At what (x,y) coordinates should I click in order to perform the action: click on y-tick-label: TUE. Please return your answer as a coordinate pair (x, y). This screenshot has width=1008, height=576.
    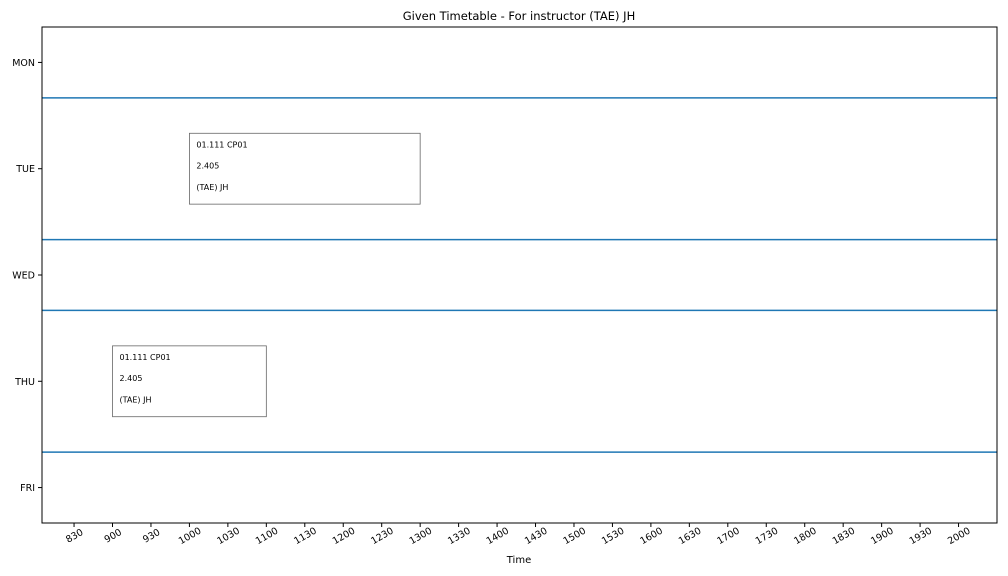
    Looking at the image, I should click on (25, 169).